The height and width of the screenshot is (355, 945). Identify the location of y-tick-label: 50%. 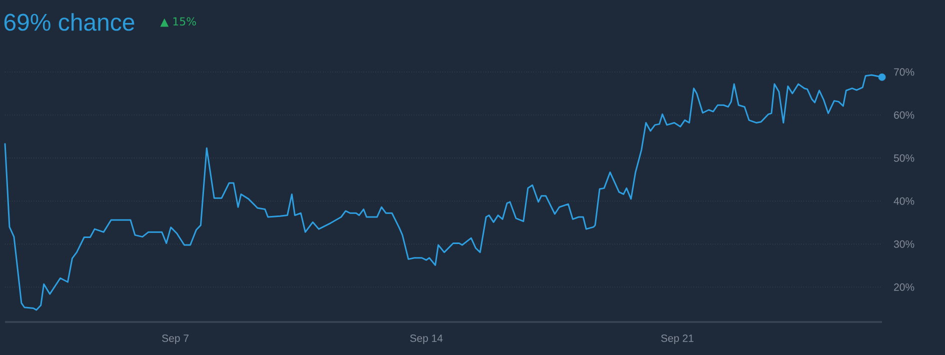
(904, 158).